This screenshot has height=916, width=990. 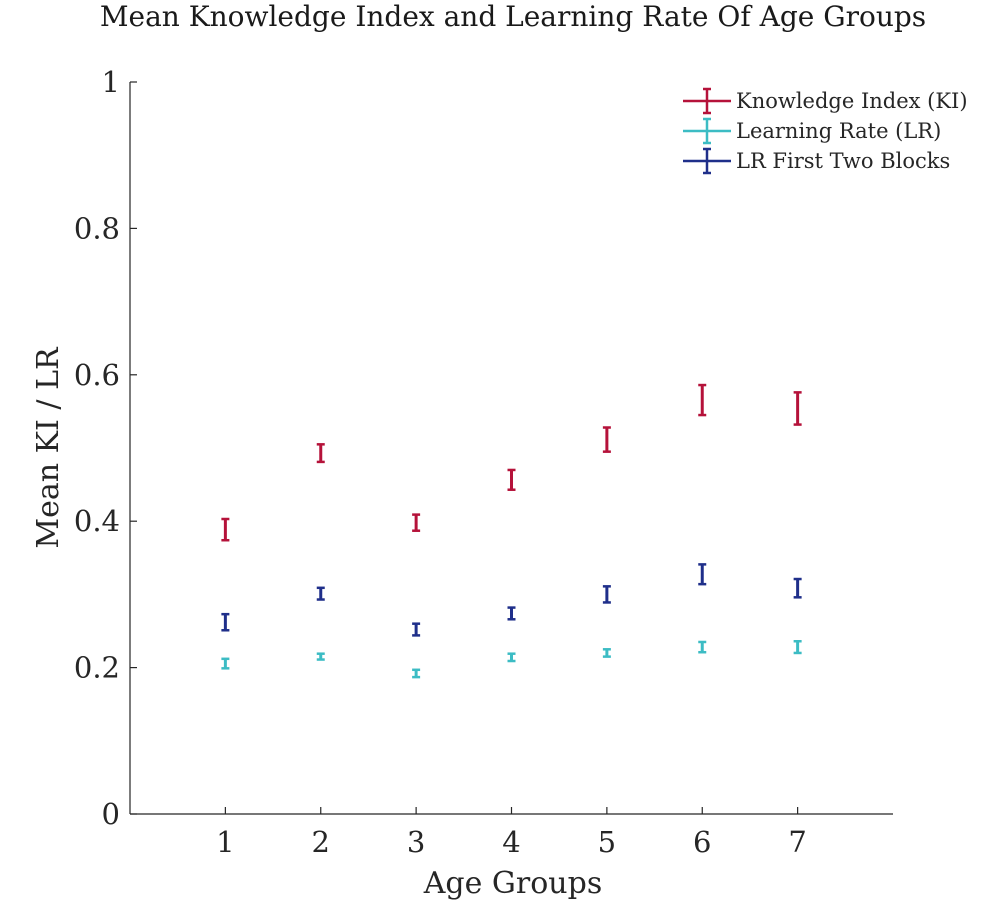 I want to click on y-tick-label: 1, so click(x=111, y=82).